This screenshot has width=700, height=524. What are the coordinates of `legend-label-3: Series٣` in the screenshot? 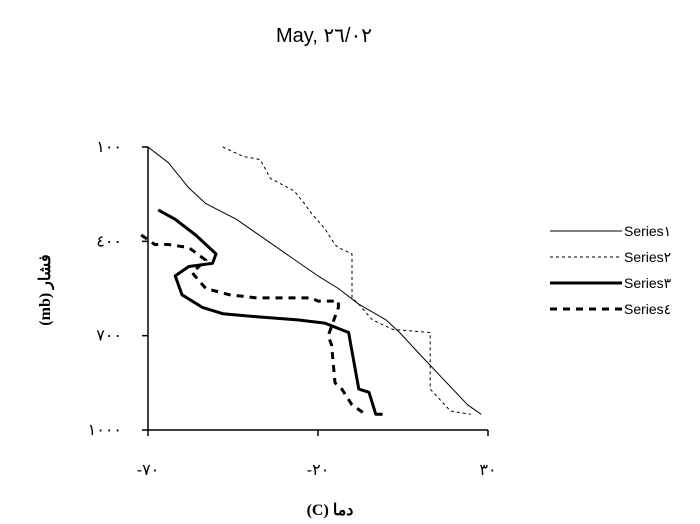 It's located at (648, 283).